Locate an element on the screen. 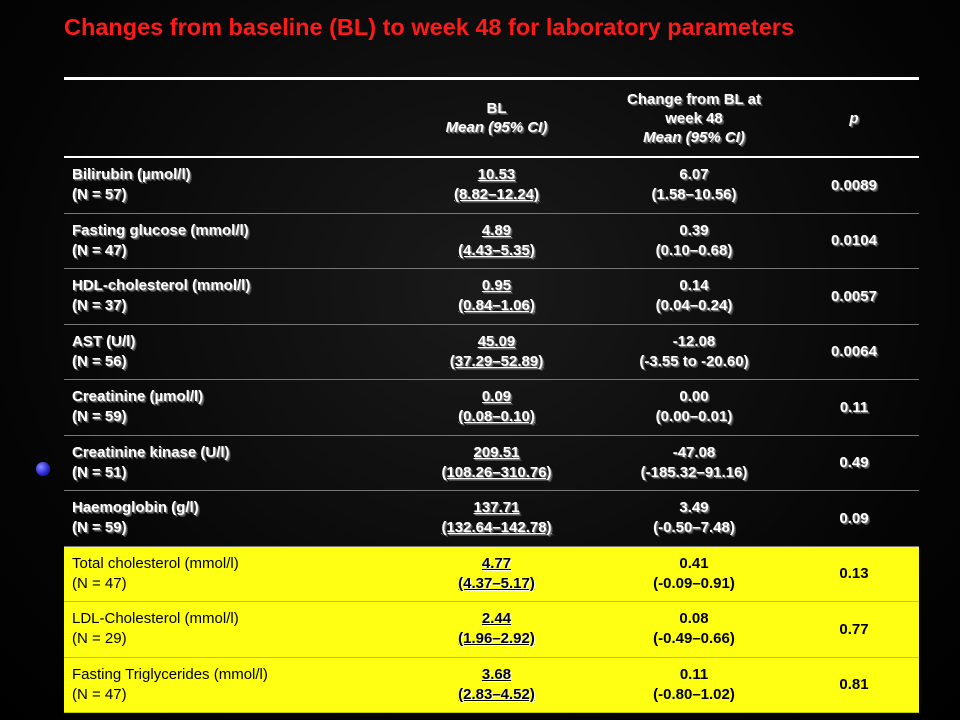 This screenshot has width=960, height=720. baseline-ci: (1.96–2.92) is located at coordinates (496, 639).